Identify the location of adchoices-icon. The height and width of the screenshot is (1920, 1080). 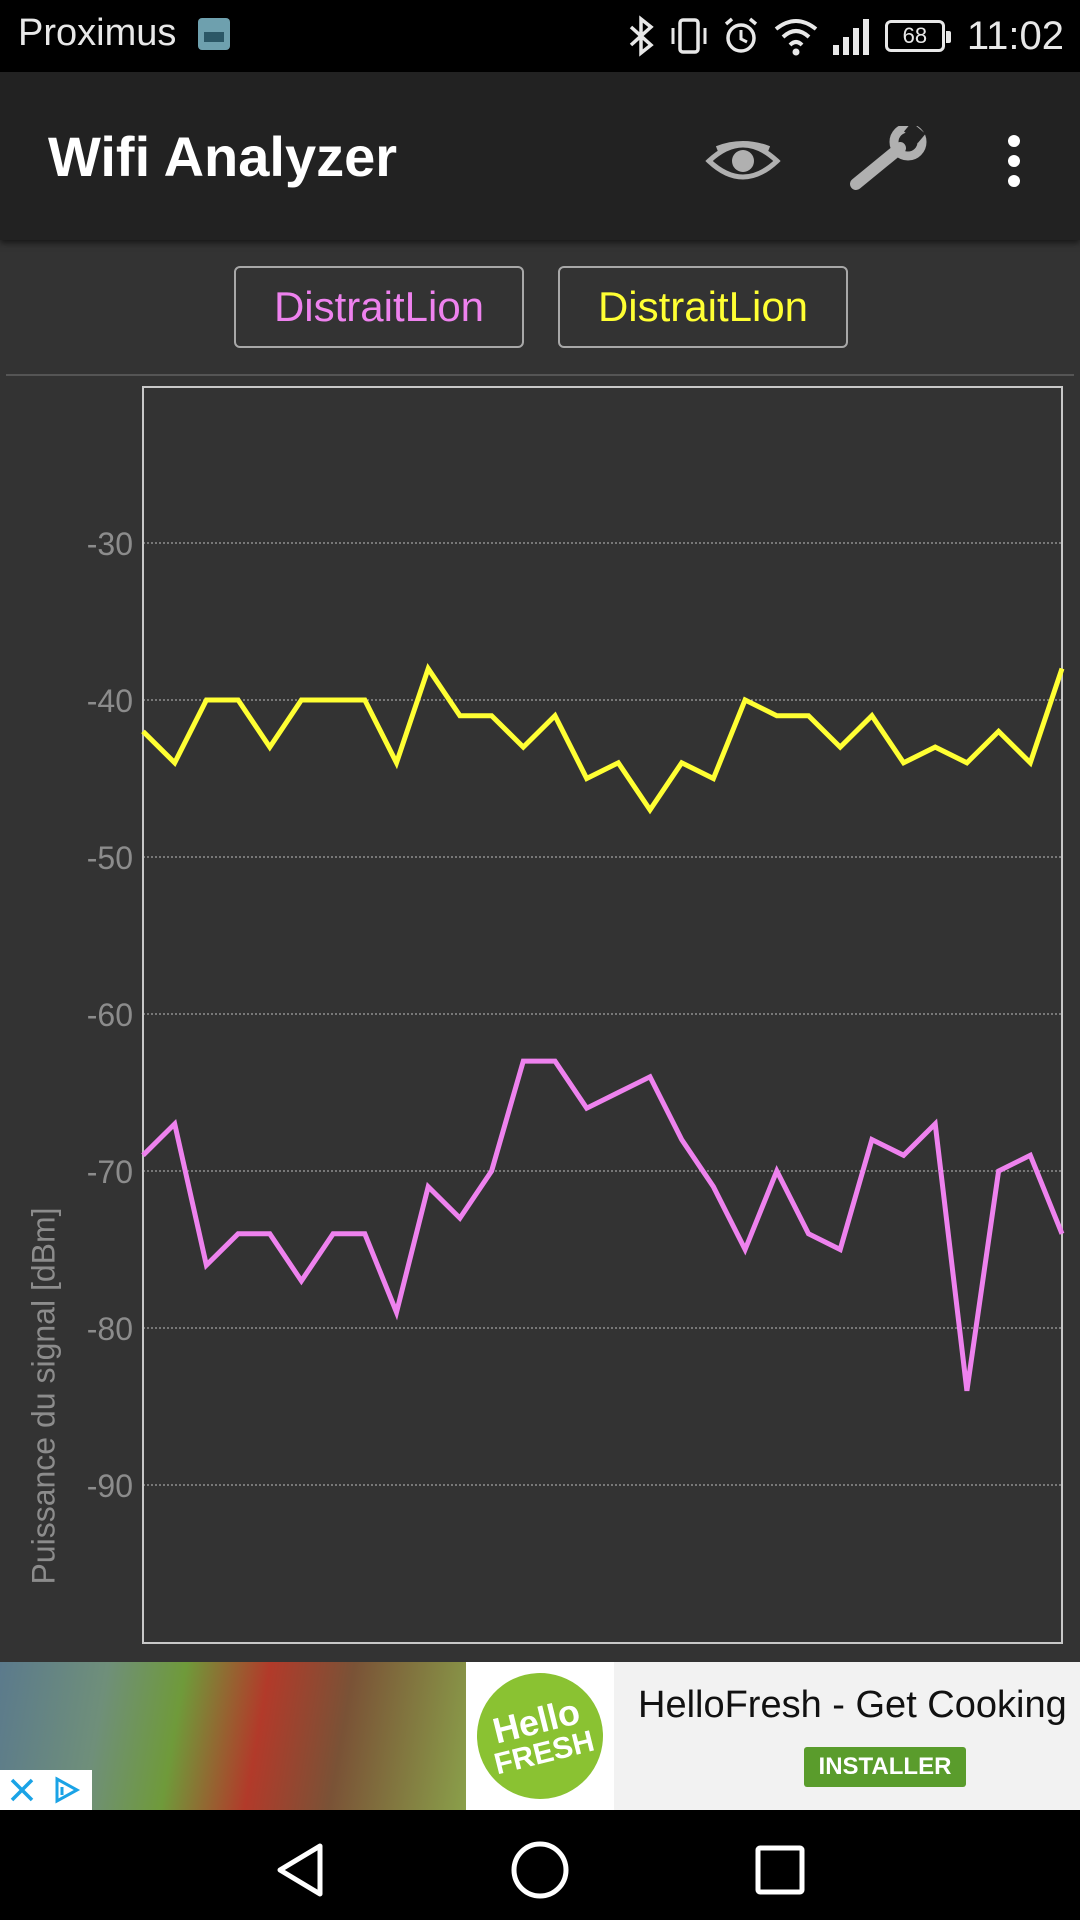
(66, 1790).